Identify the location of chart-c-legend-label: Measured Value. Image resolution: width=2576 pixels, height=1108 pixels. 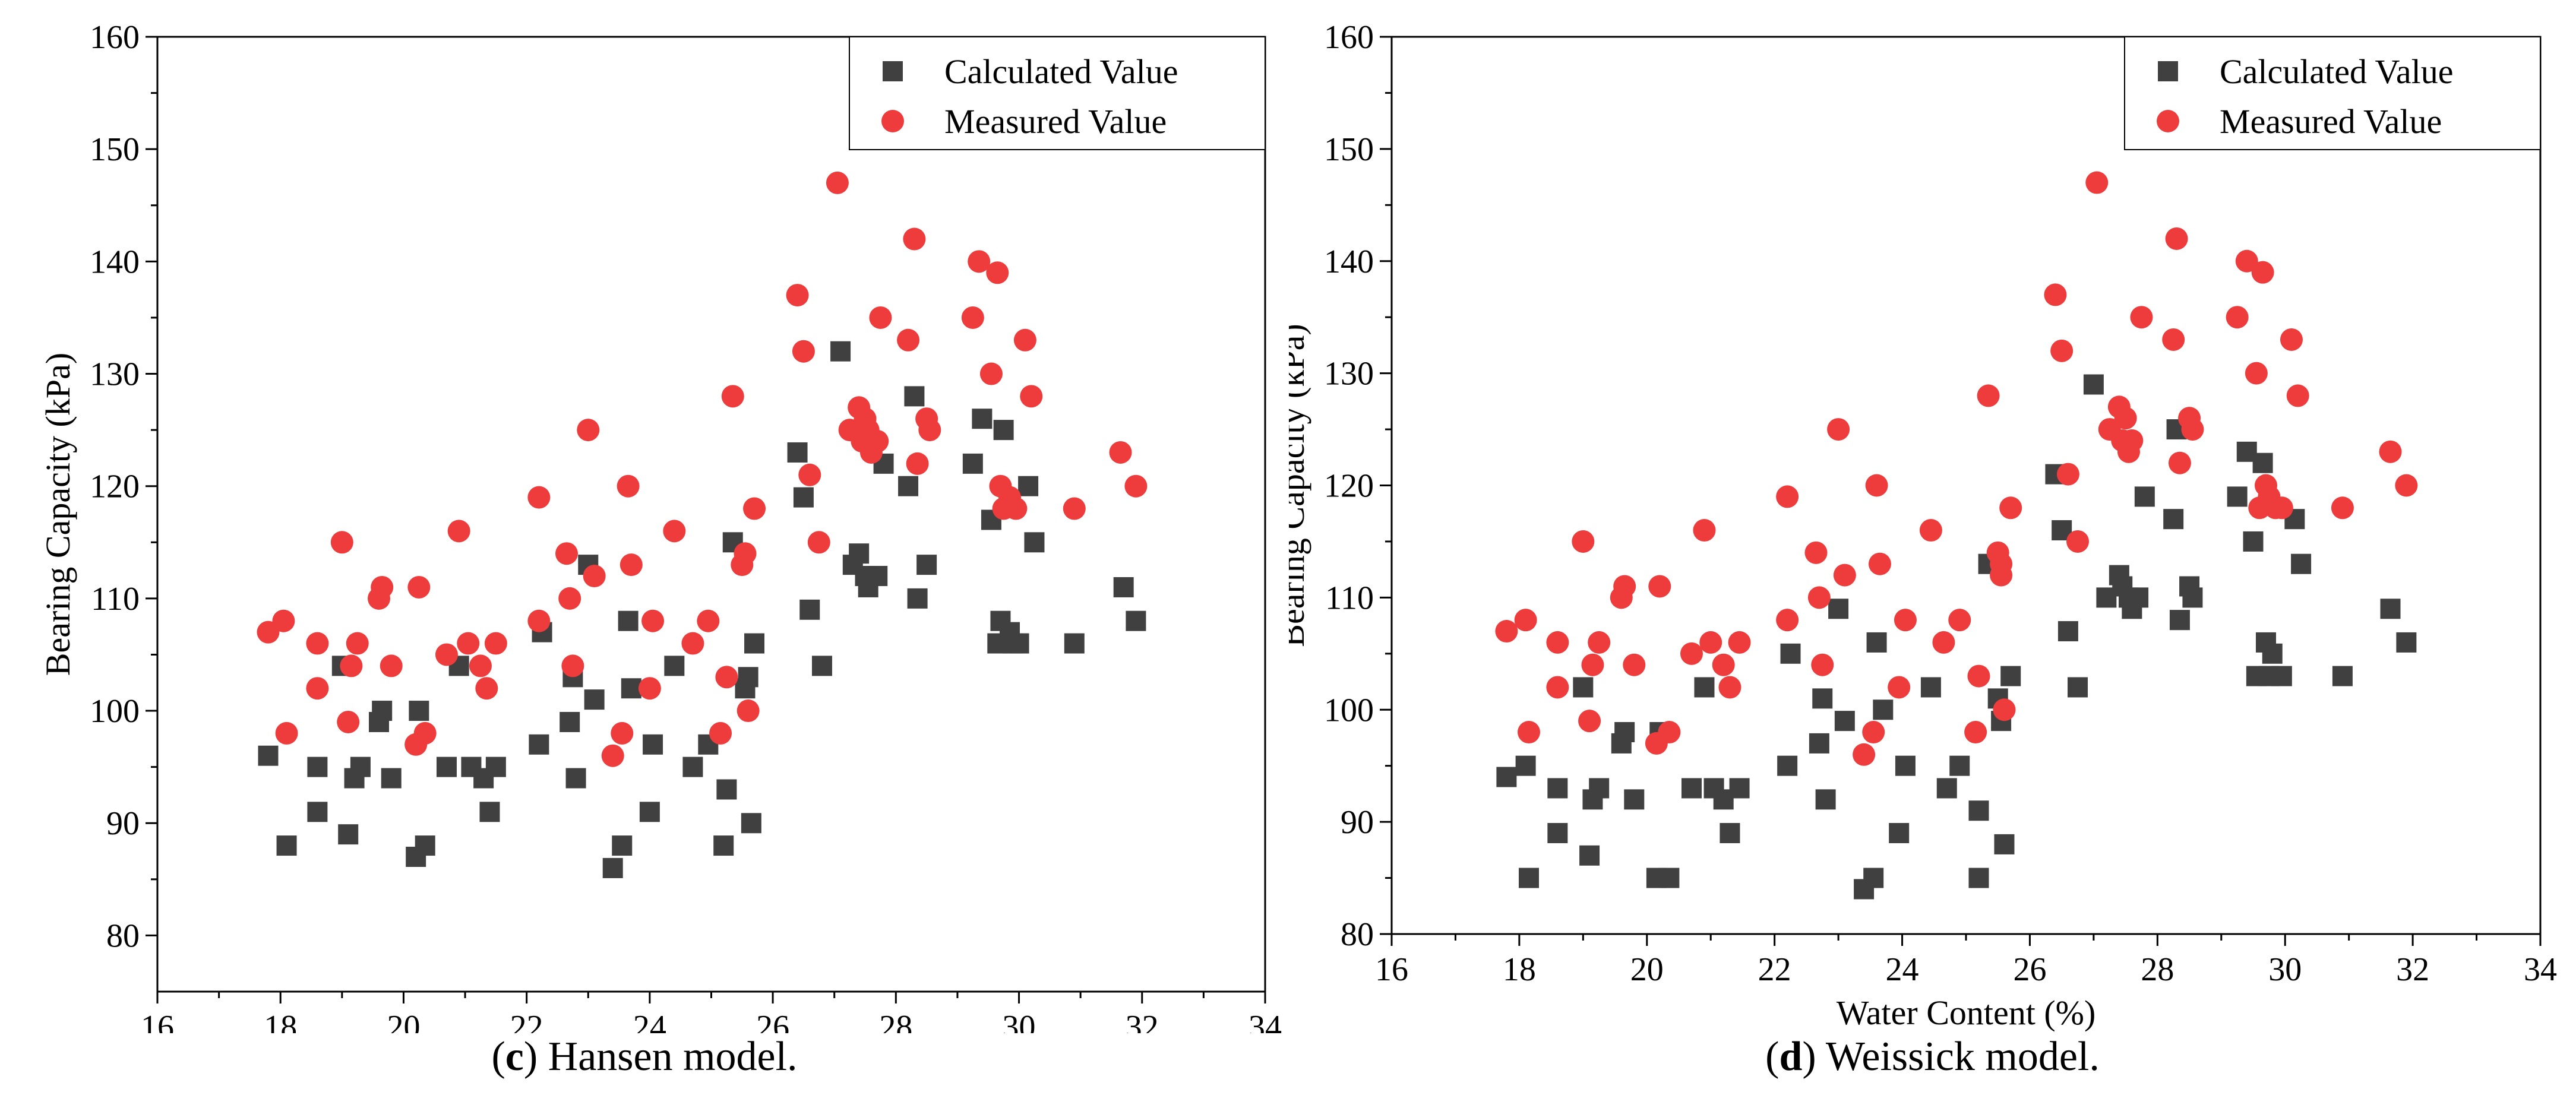
(1055, 121).